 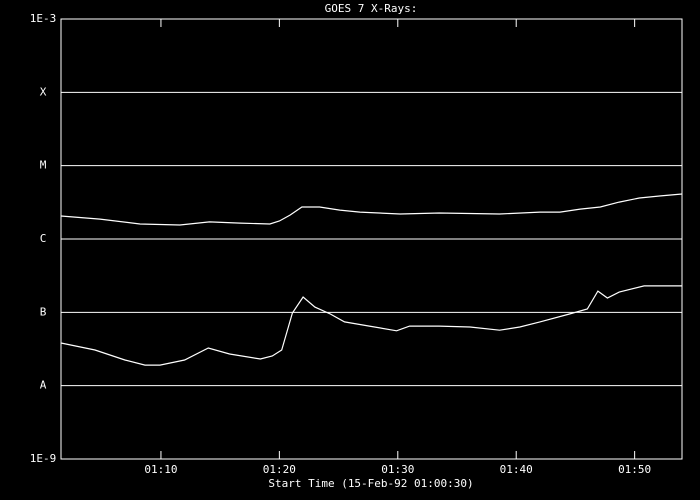 I want to click on chart-title: GOES 7 X-Rays:, so click(x=371, y=8).